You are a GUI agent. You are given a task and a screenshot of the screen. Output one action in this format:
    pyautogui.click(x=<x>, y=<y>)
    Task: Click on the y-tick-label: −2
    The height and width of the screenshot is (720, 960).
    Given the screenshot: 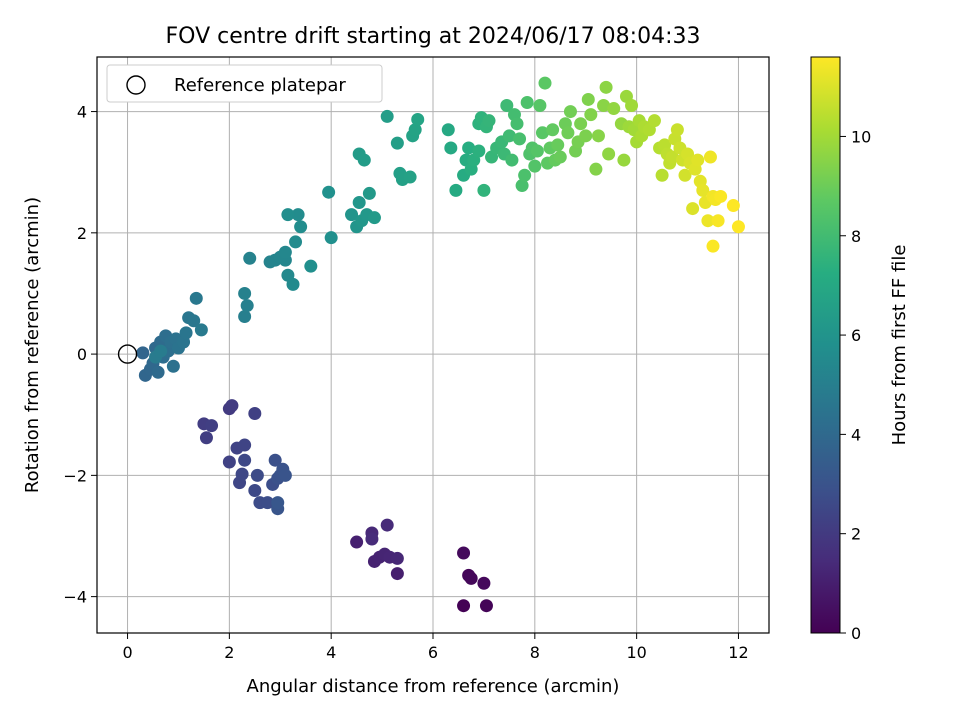 What is the action you would take?
    pyautogui.click(x=75, y=475)
    